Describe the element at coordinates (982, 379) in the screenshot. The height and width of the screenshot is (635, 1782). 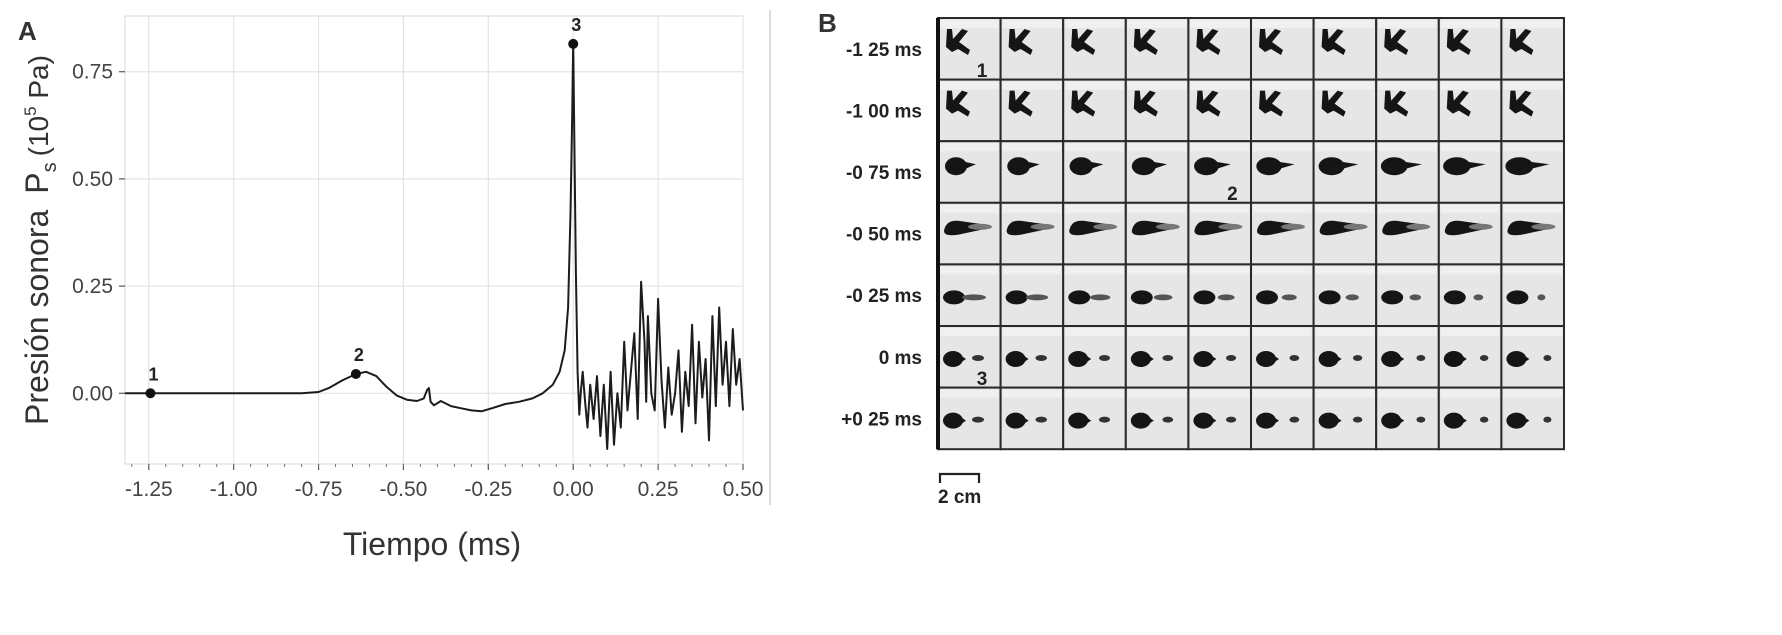
I see `frame-number-3: 3` at that location.